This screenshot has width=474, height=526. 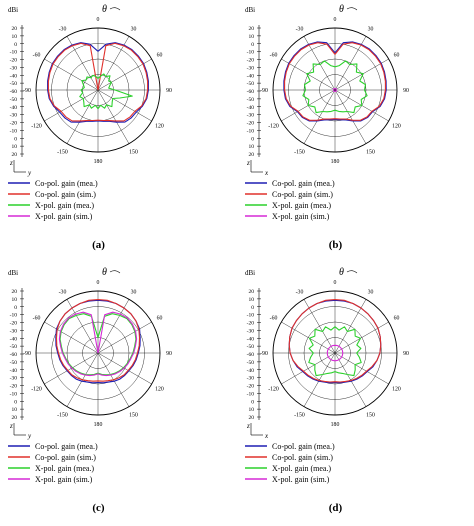 I want to click on unit-label: dBi, so click(x=13, y=10).